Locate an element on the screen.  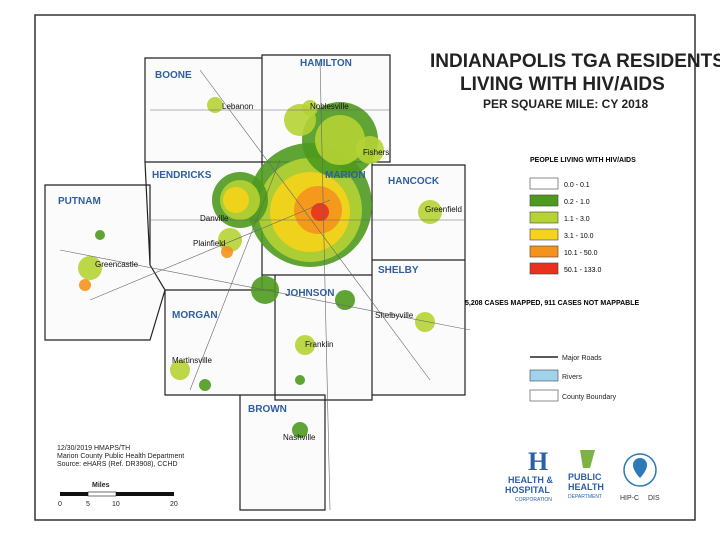
logo-text: HOSPITAL is located at coordinates (527, 490).